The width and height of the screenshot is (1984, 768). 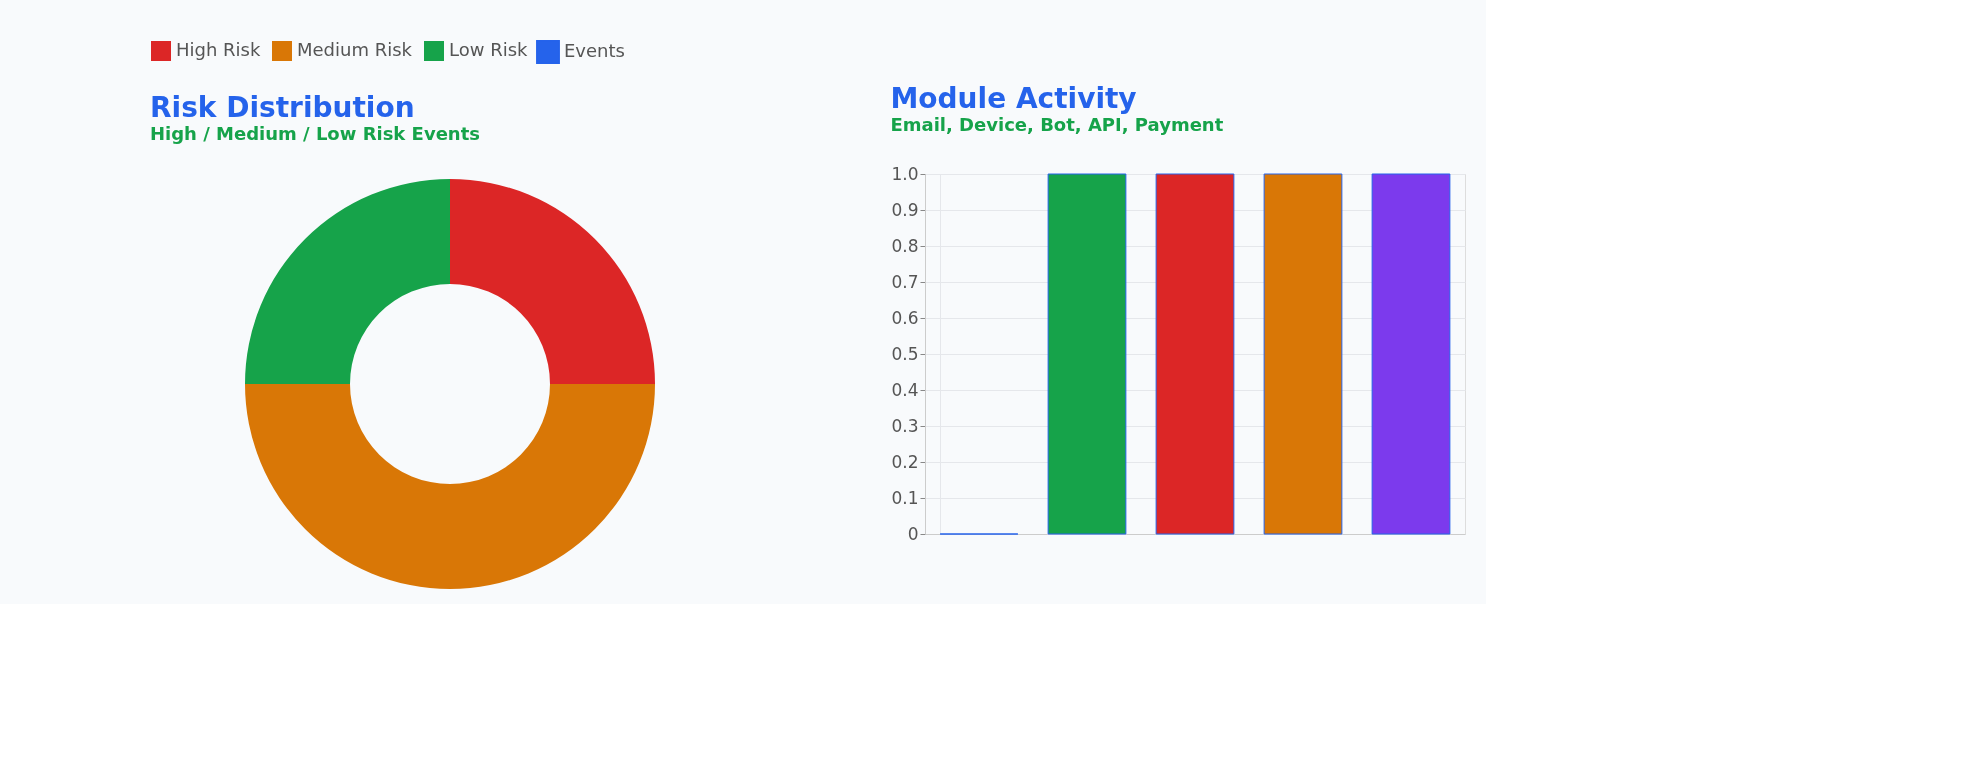 I want to click on legend-label: Low Risk, so click(x=489, y=49).